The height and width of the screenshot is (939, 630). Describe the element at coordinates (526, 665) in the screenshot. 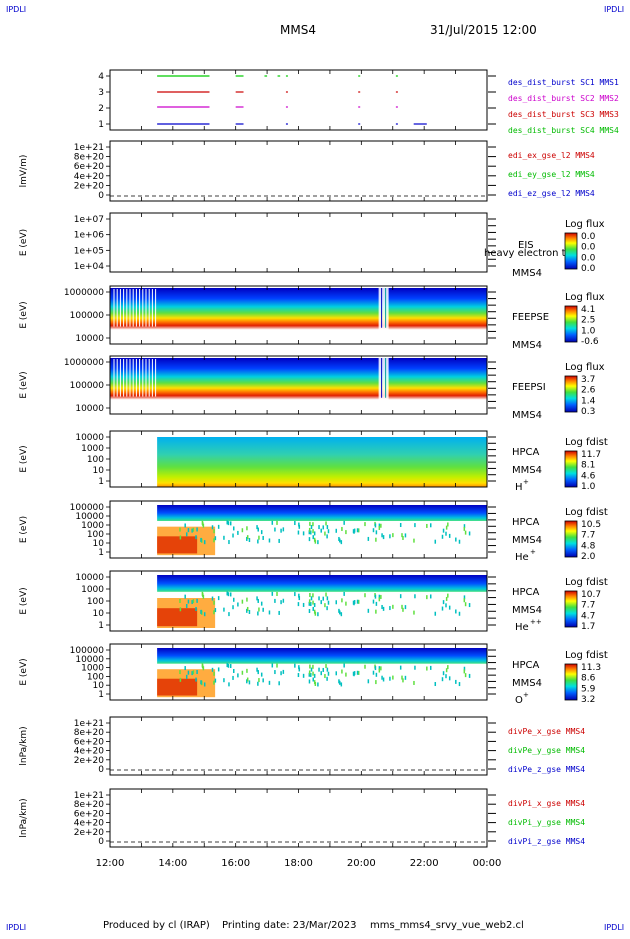

I see `instrument-name: HPCA` at that location.